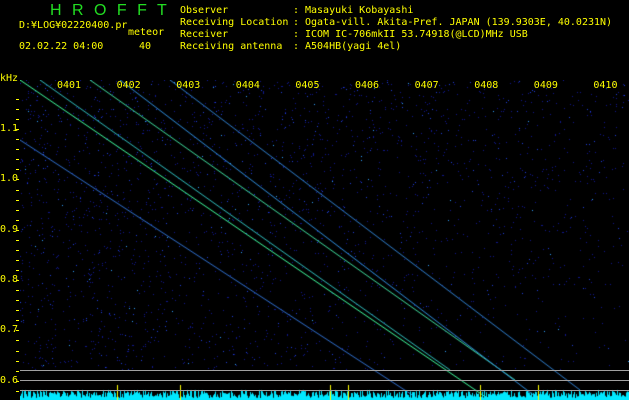  Describe the element at coordinates (73, 25) in the screenshot. I see `log-file-path: D:¥LOG¥02220400.pr` at that location.